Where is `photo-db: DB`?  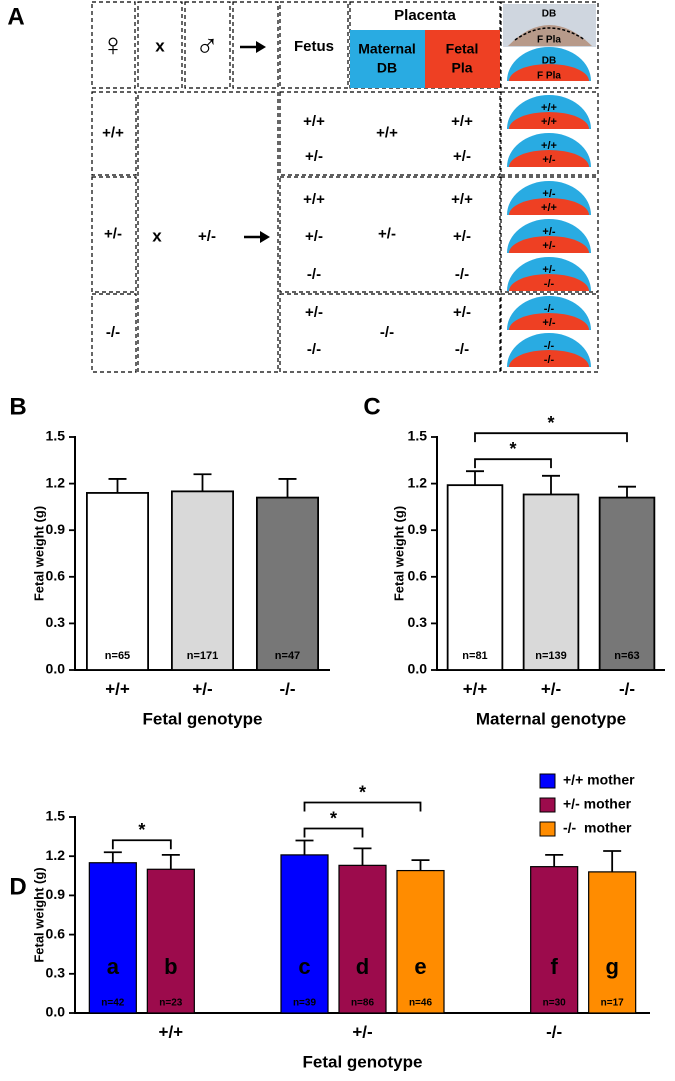
photo-db: DB is located at coordinates (549, 14).